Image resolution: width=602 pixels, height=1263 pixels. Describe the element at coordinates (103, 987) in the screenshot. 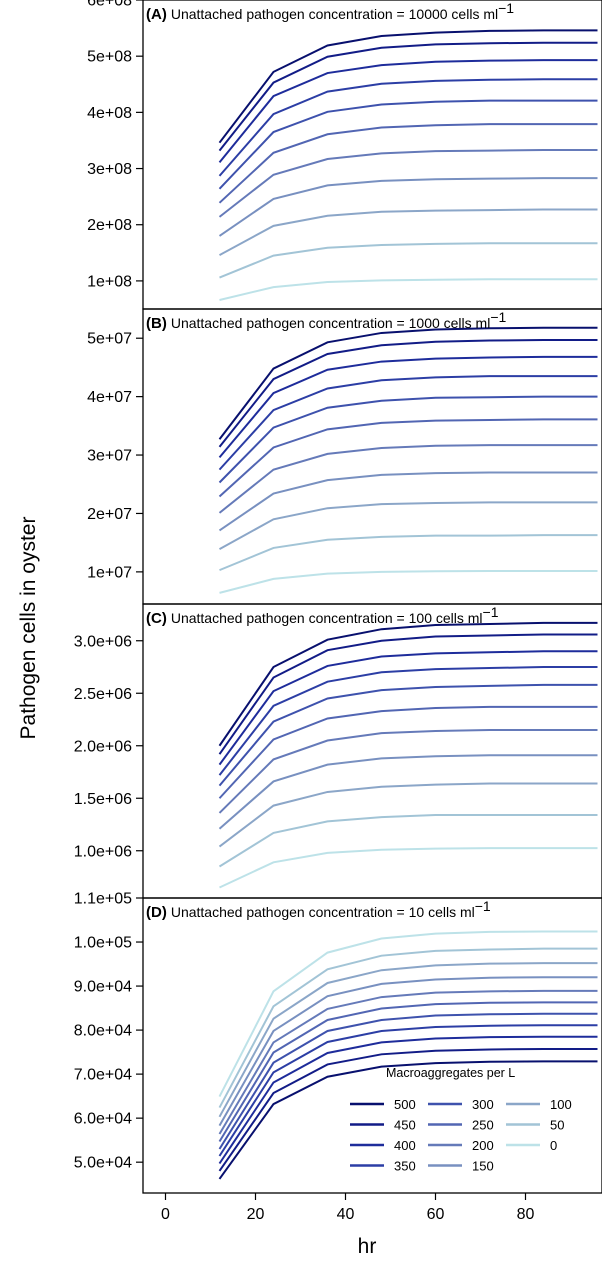

I see `y-tick-label: 9.0e+04` at that location.